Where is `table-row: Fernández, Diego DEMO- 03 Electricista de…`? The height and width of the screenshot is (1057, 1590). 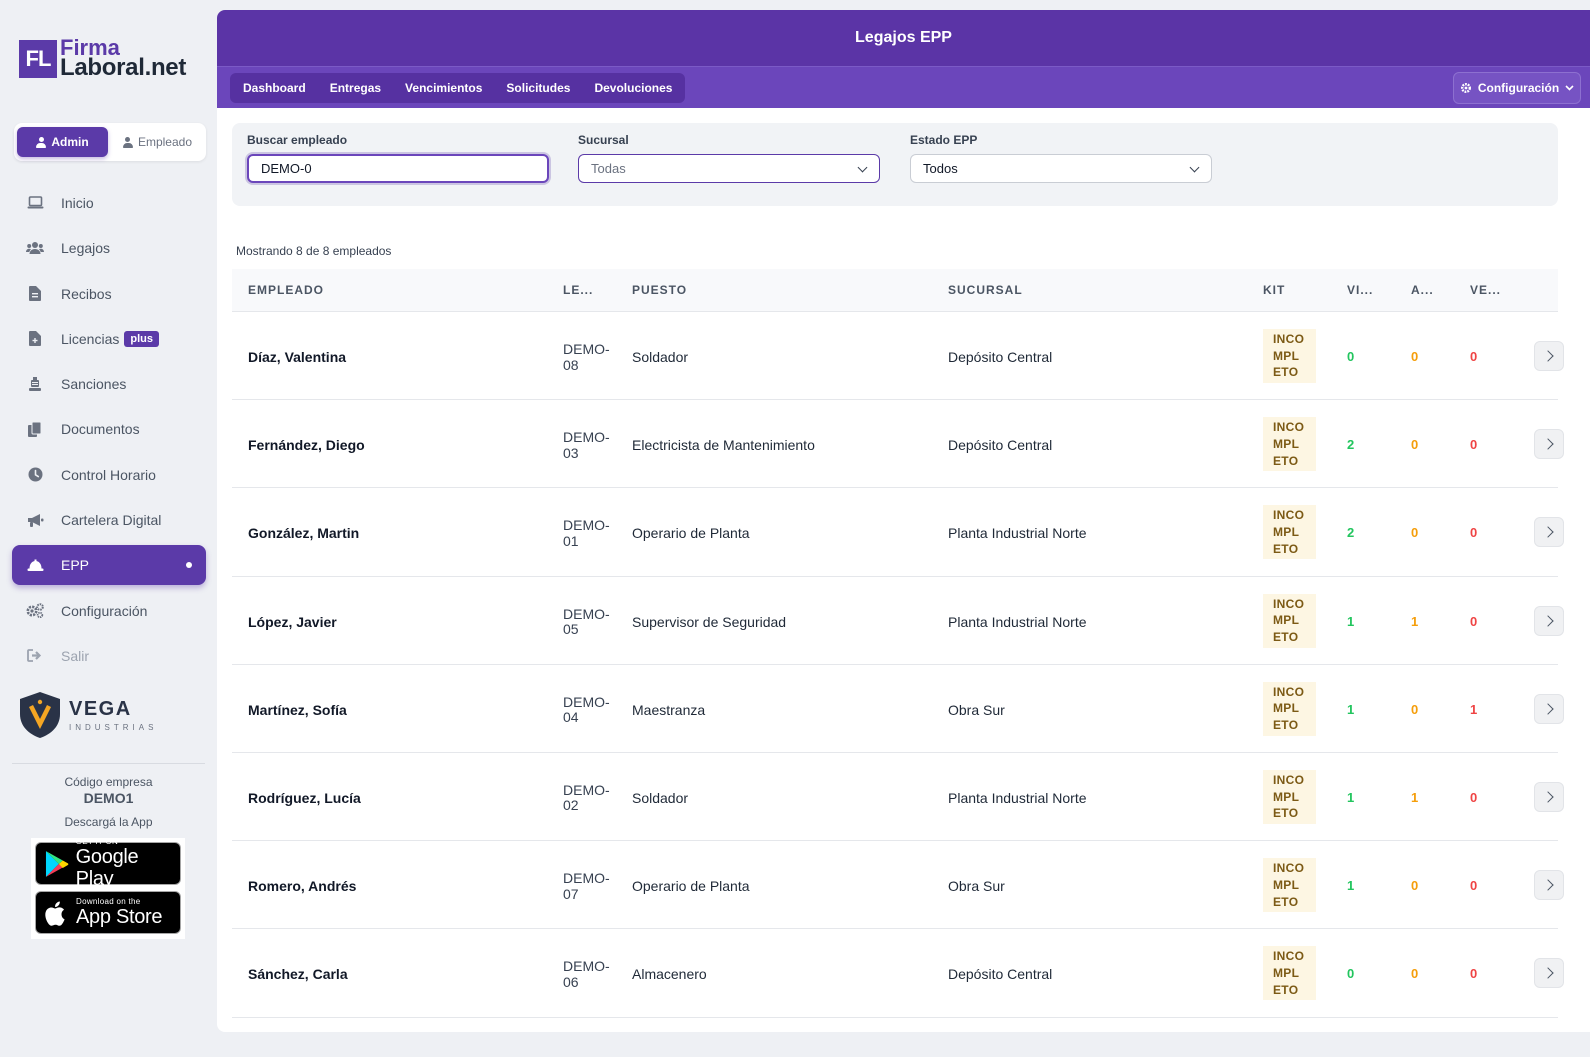
table-row: Fernández, Diego DEMO- 03 Electricista de… is located at coordinates (898, 444).